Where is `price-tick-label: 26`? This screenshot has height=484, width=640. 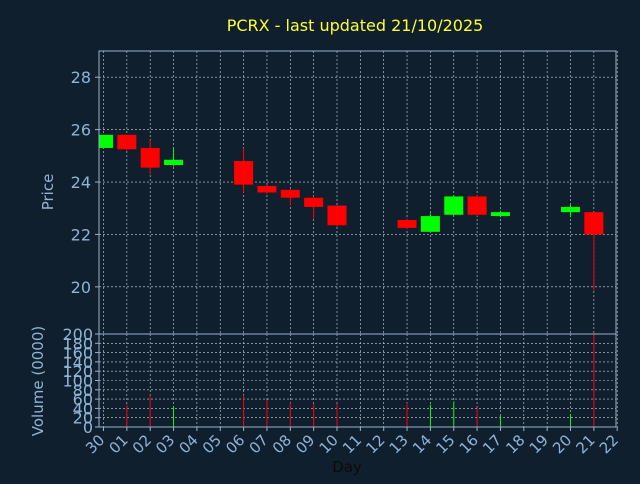
price-tick-label: 26 is located at coordinates (81, 130).